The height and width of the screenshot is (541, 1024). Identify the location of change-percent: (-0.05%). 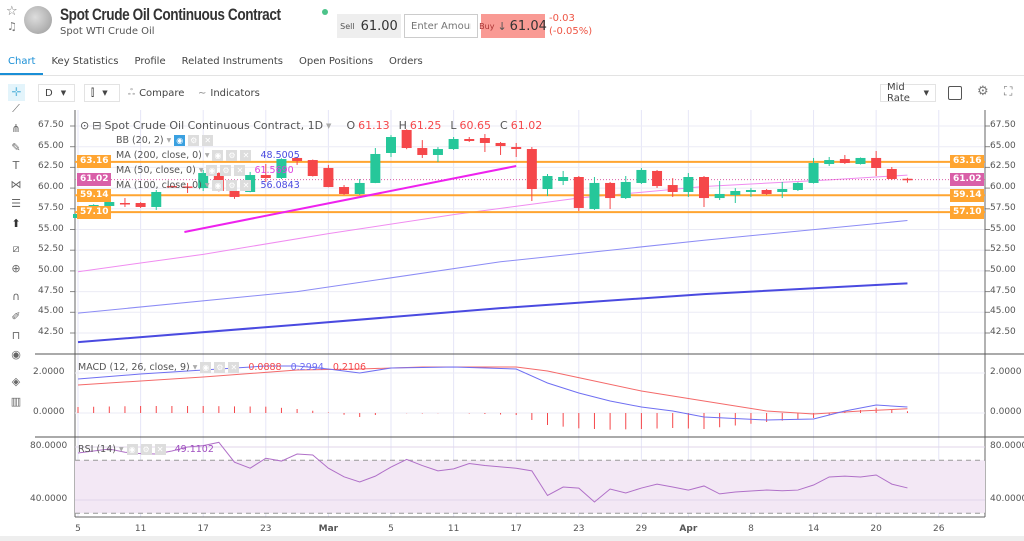
(571, 31).